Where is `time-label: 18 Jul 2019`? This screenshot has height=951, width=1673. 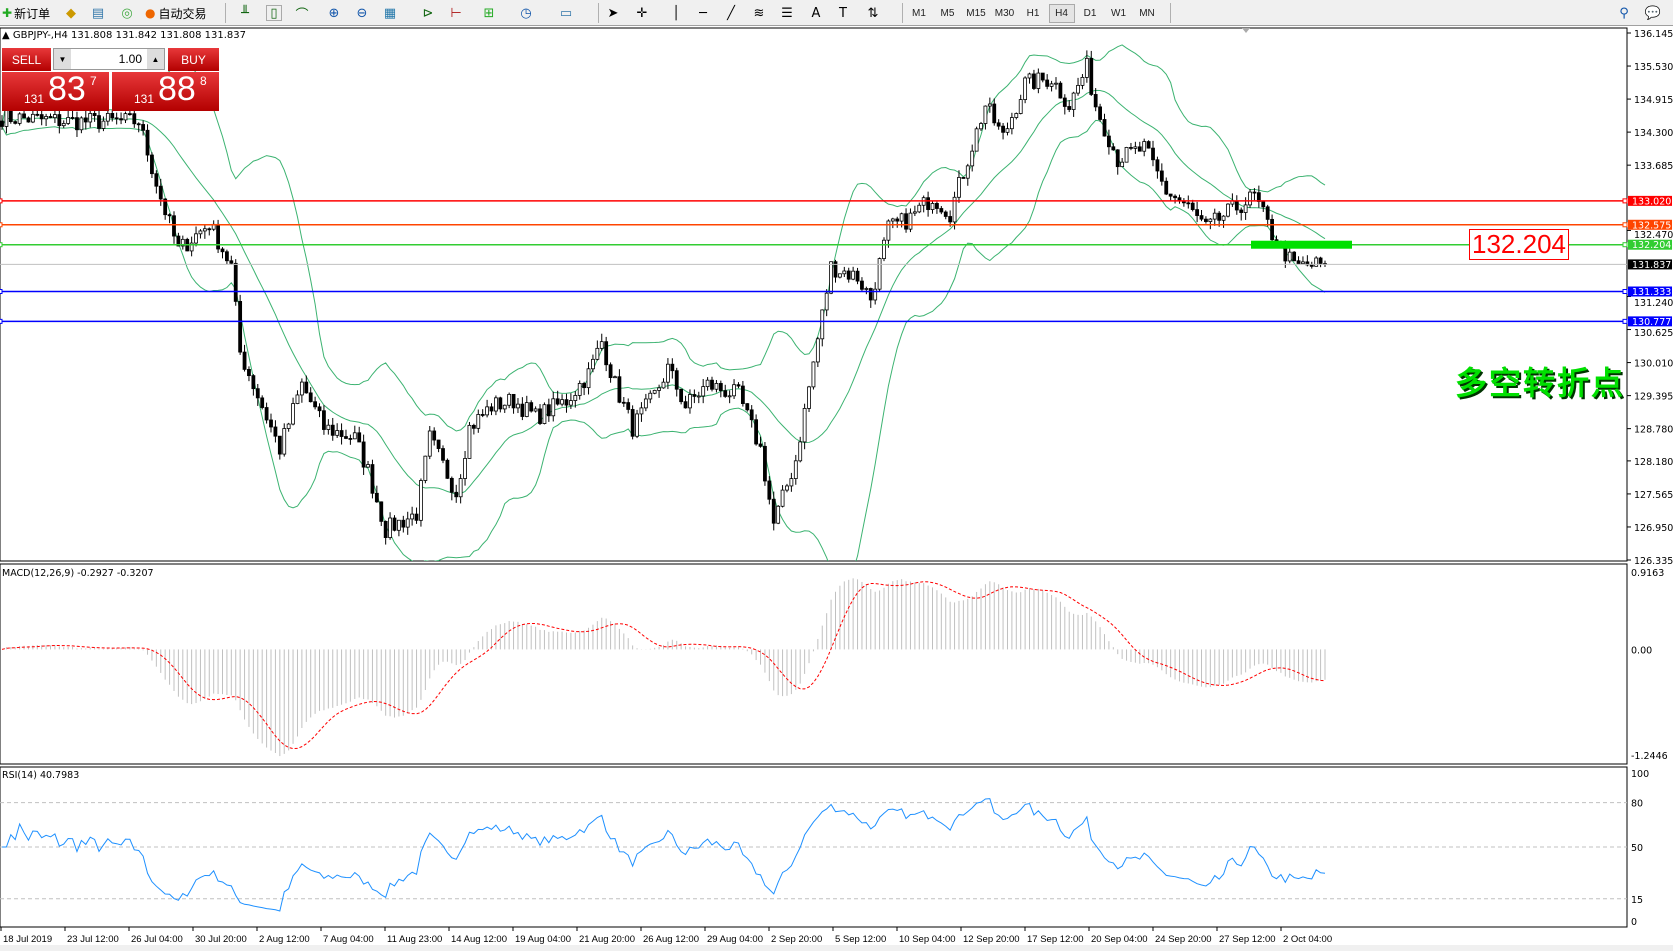 time-label: 18 Jul 2019 is located at coordinates (27, 939).